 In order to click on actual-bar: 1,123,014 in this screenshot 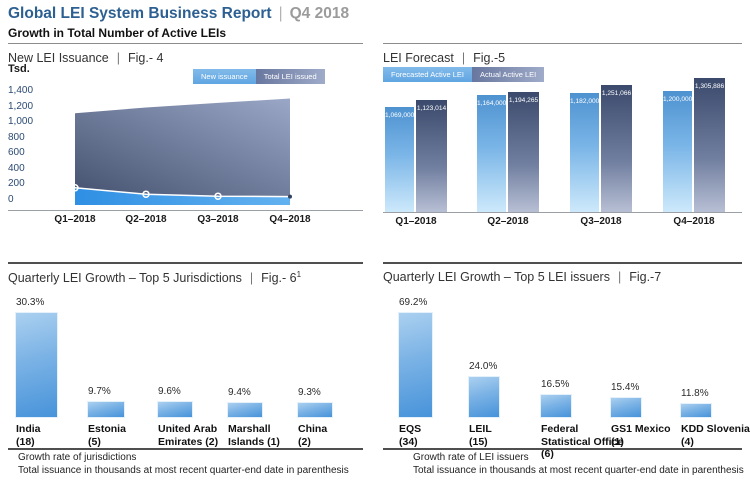, I will do `click(431, 156)`.